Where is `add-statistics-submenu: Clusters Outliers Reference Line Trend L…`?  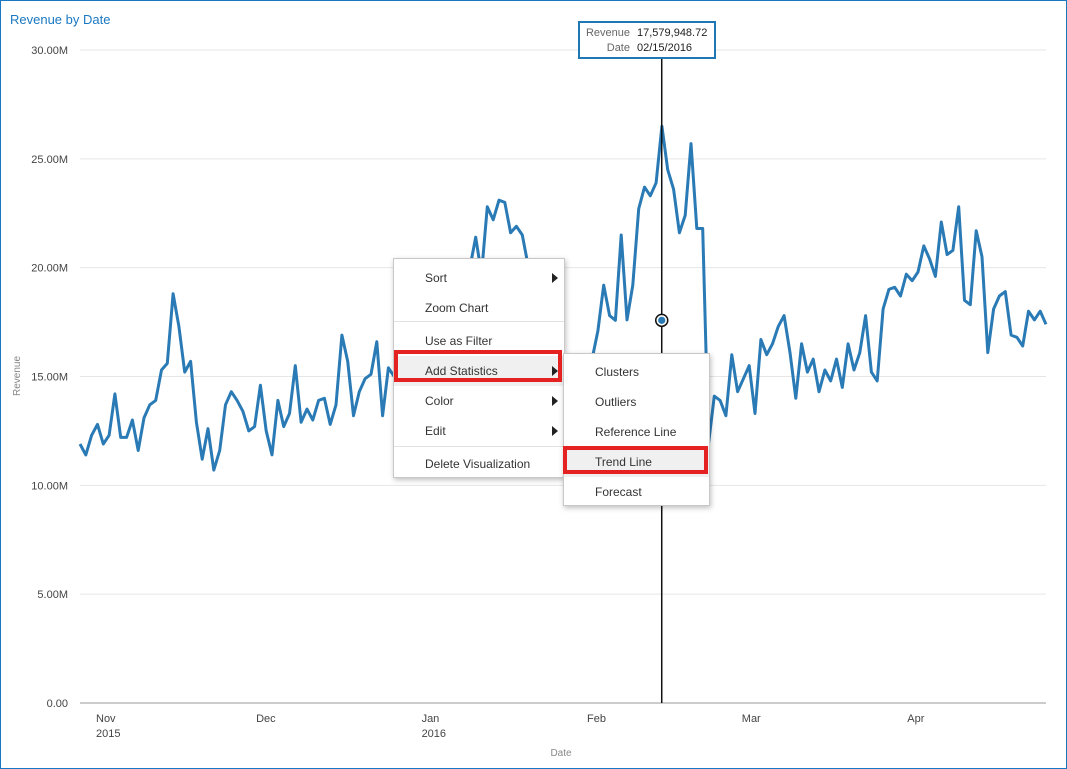 add-statistics-submenu: Clusters Outliers Reference Line Trend L… is located at coordinates (636, 429).